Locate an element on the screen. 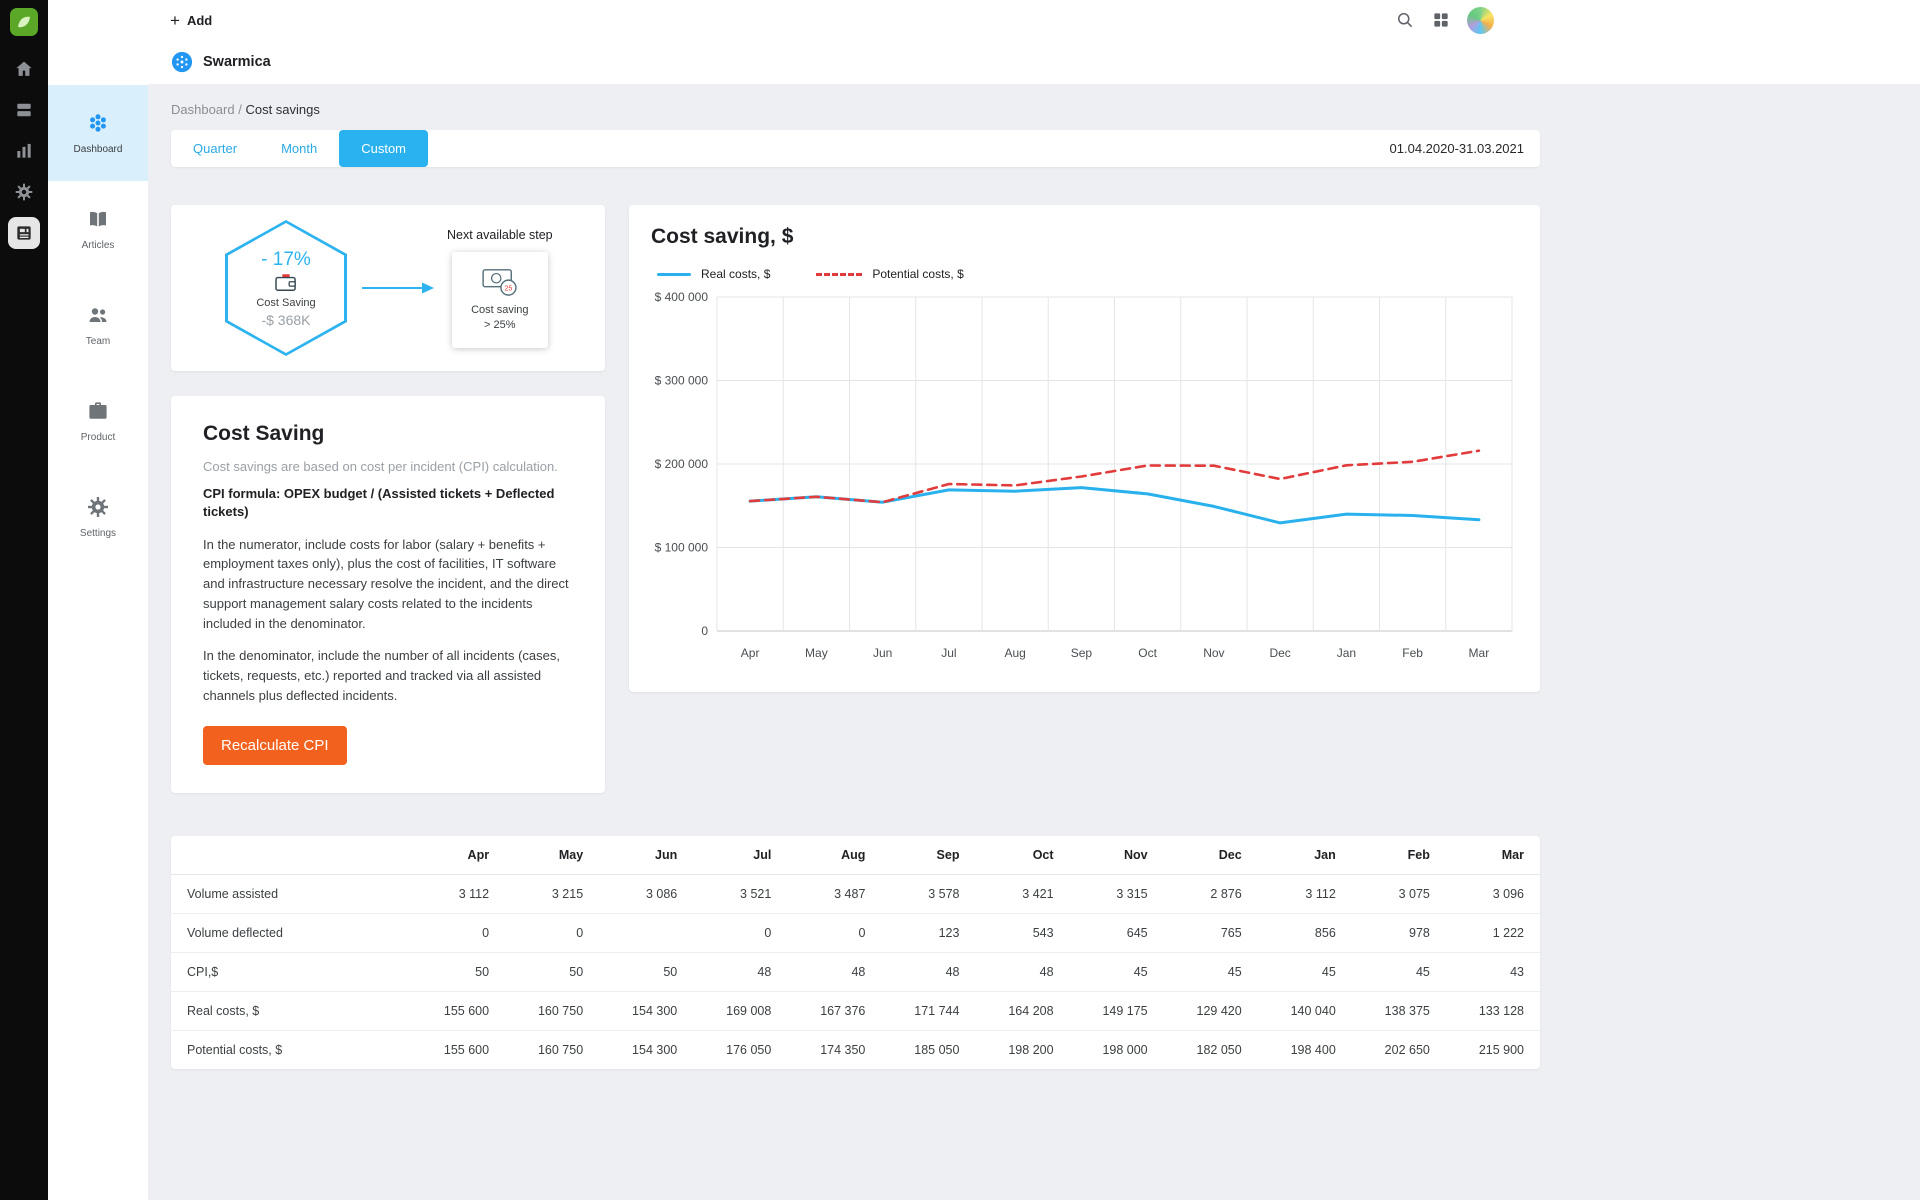  solid-line-swatch is located at coordinates (674, 274).